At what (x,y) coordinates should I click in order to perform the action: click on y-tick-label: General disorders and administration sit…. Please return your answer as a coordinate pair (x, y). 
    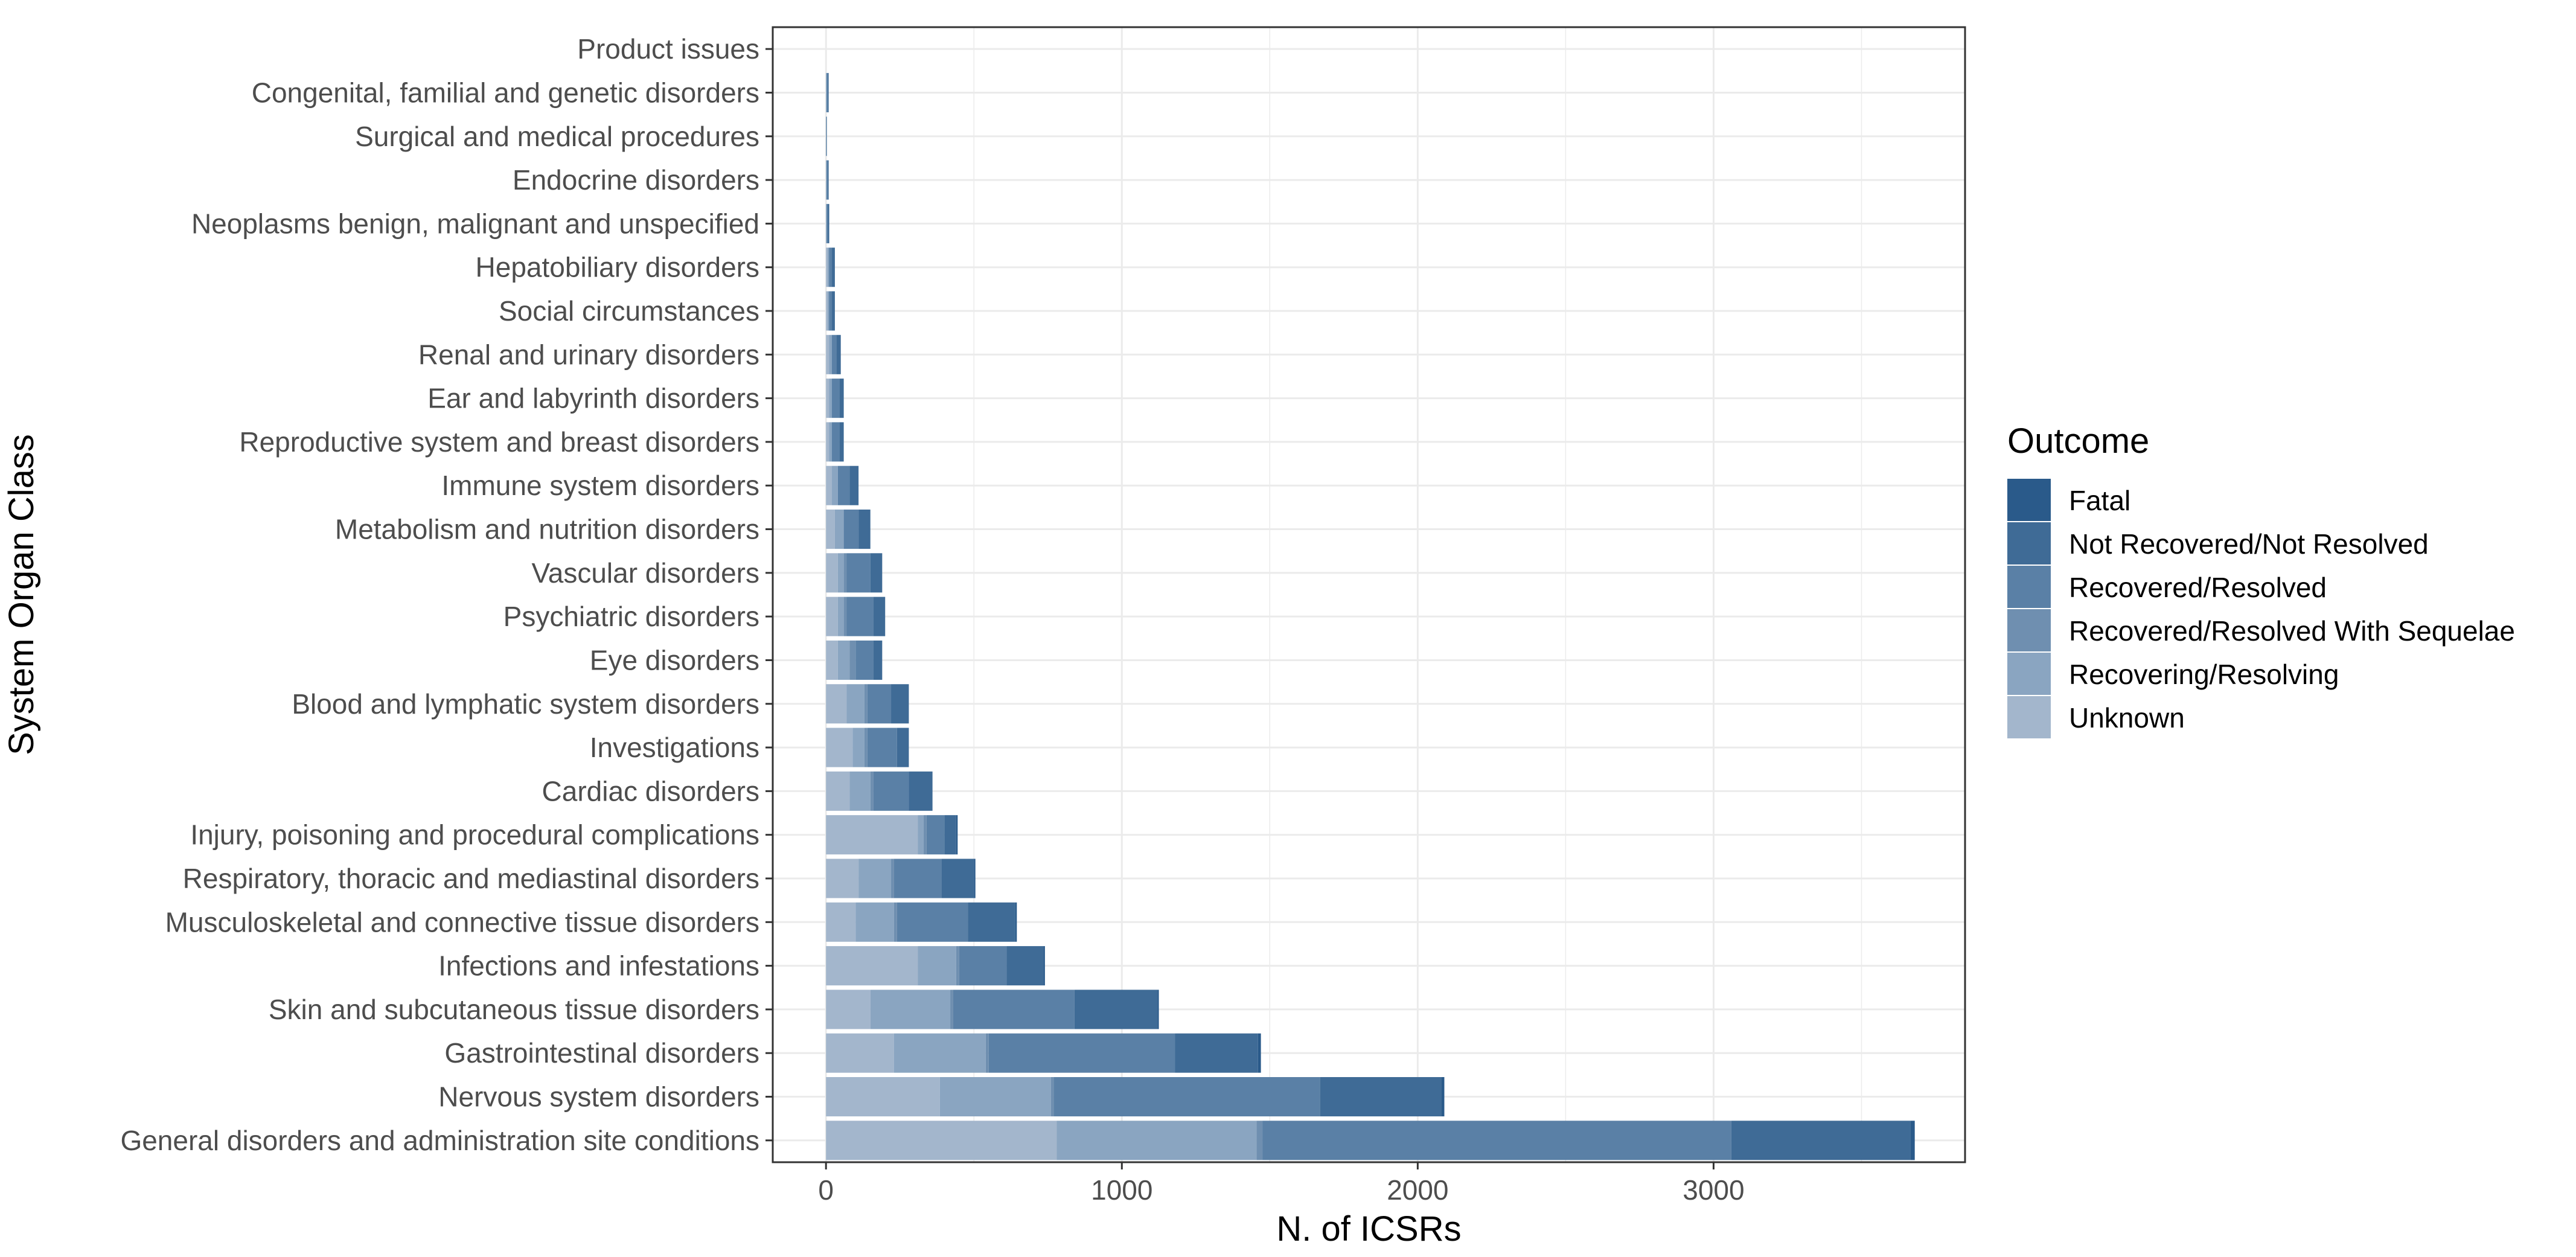
    Looking at the image, I should click on (440, 1140).